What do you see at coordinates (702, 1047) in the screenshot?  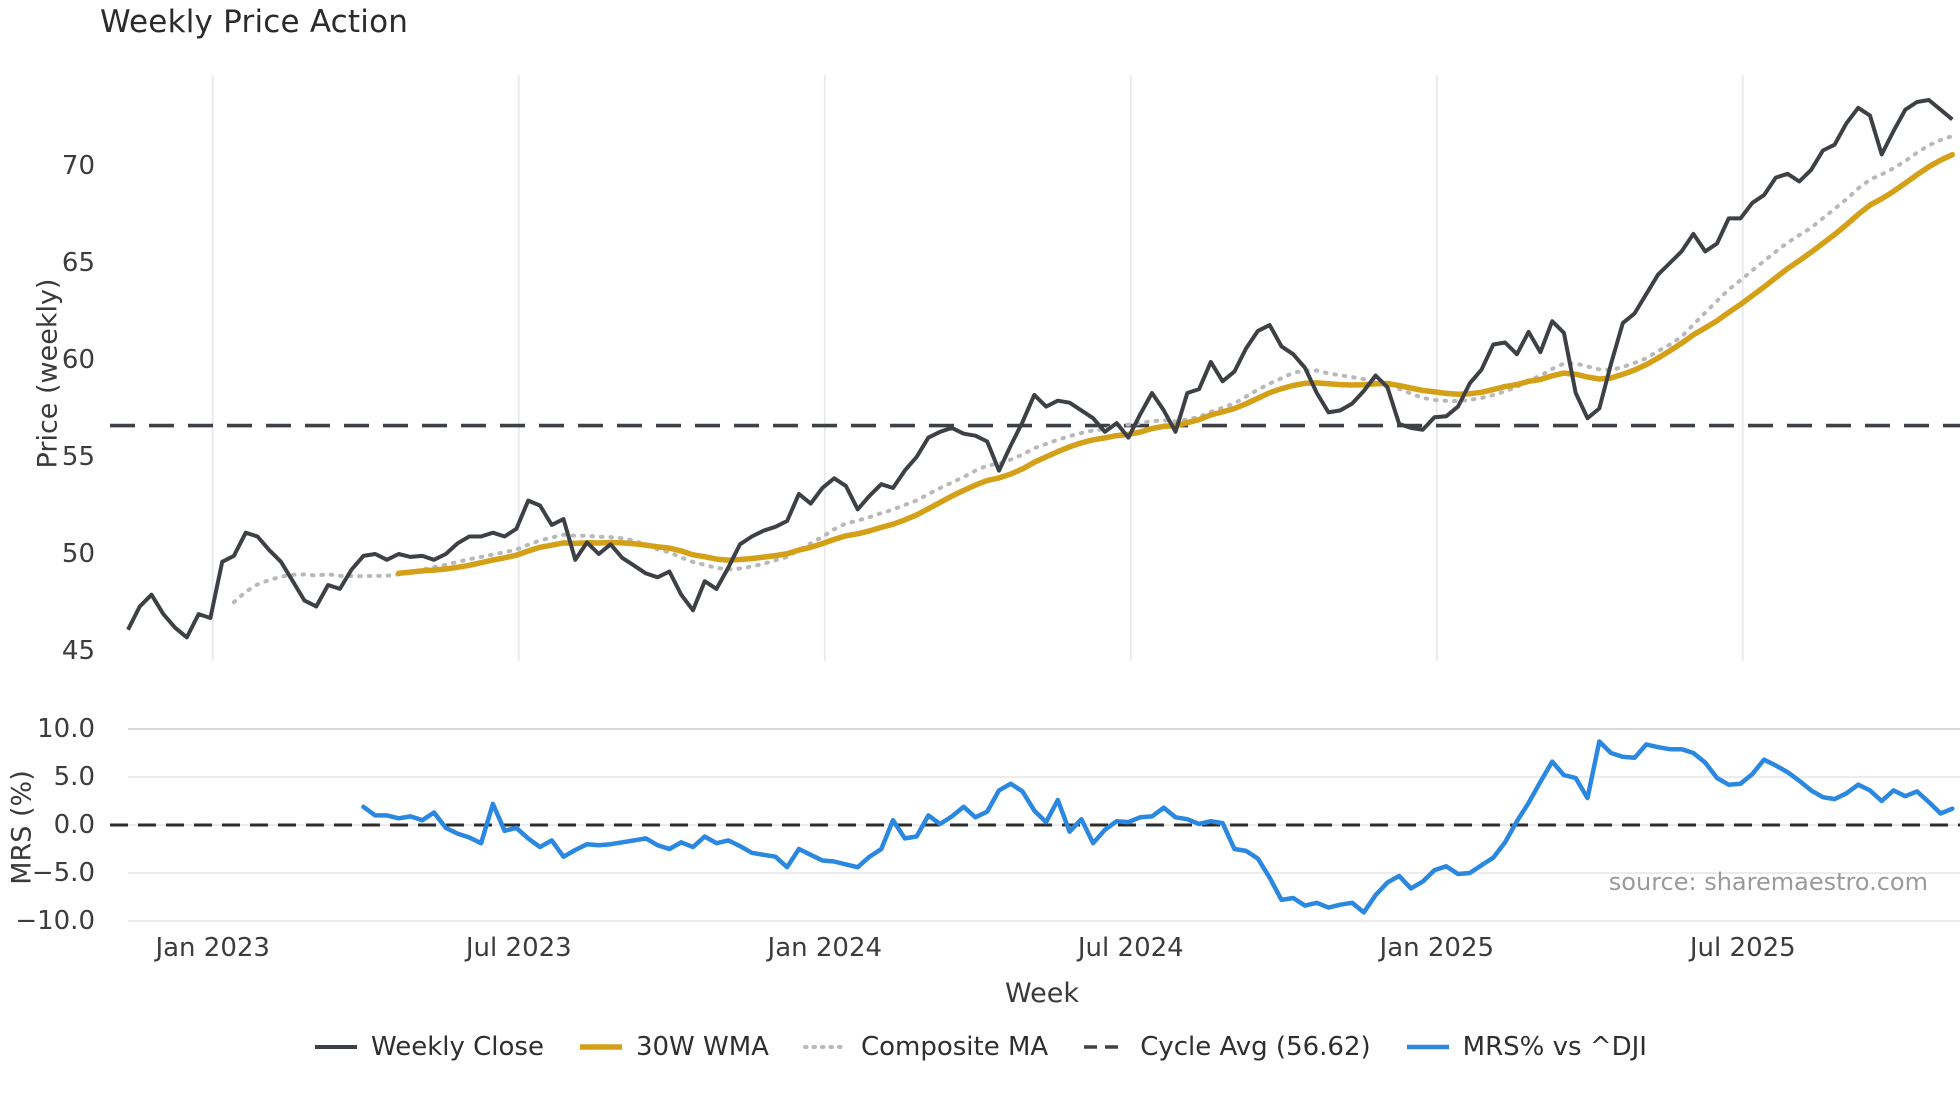 I see `legend-label: 30W WMA` at bounding box center [702, 1047].